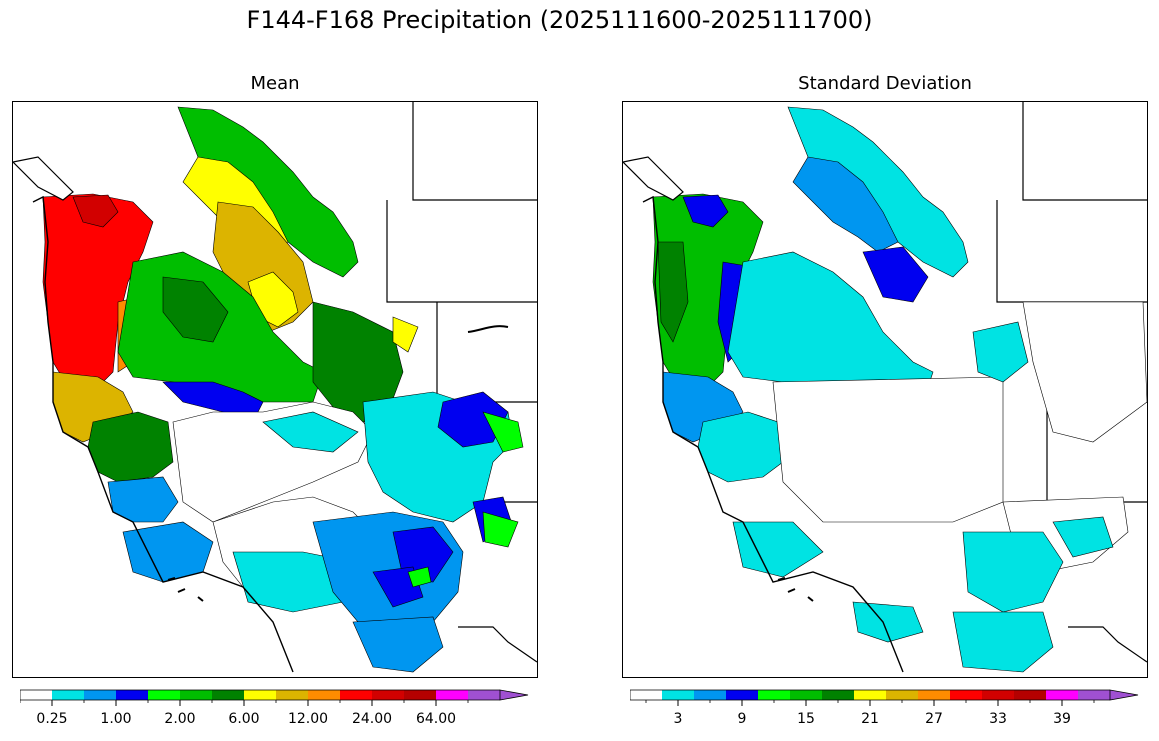  Describe the element at coordinates (1003, 642) in the screenshot. I see `basin-gila-cyan` at that location.